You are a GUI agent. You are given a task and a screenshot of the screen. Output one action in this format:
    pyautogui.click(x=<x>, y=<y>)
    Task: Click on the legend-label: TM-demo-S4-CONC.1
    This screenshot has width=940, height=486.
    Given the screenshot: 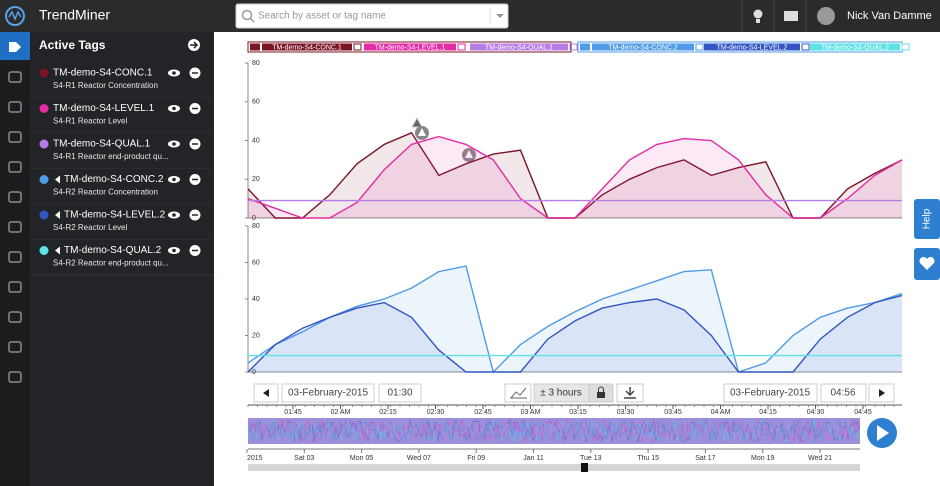 What is the action you would take?
    pyautogui.click(x=307, y=47)
    